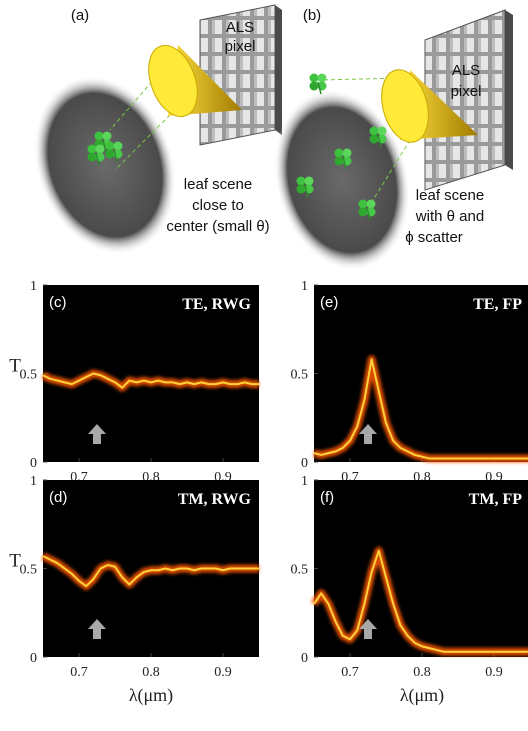 The height and width of the screenshot is (731, 528). What do you see at coordinates (80, 15) in the screenshot?
I see `panel-label: (a)` at bounding box center [80, 15].